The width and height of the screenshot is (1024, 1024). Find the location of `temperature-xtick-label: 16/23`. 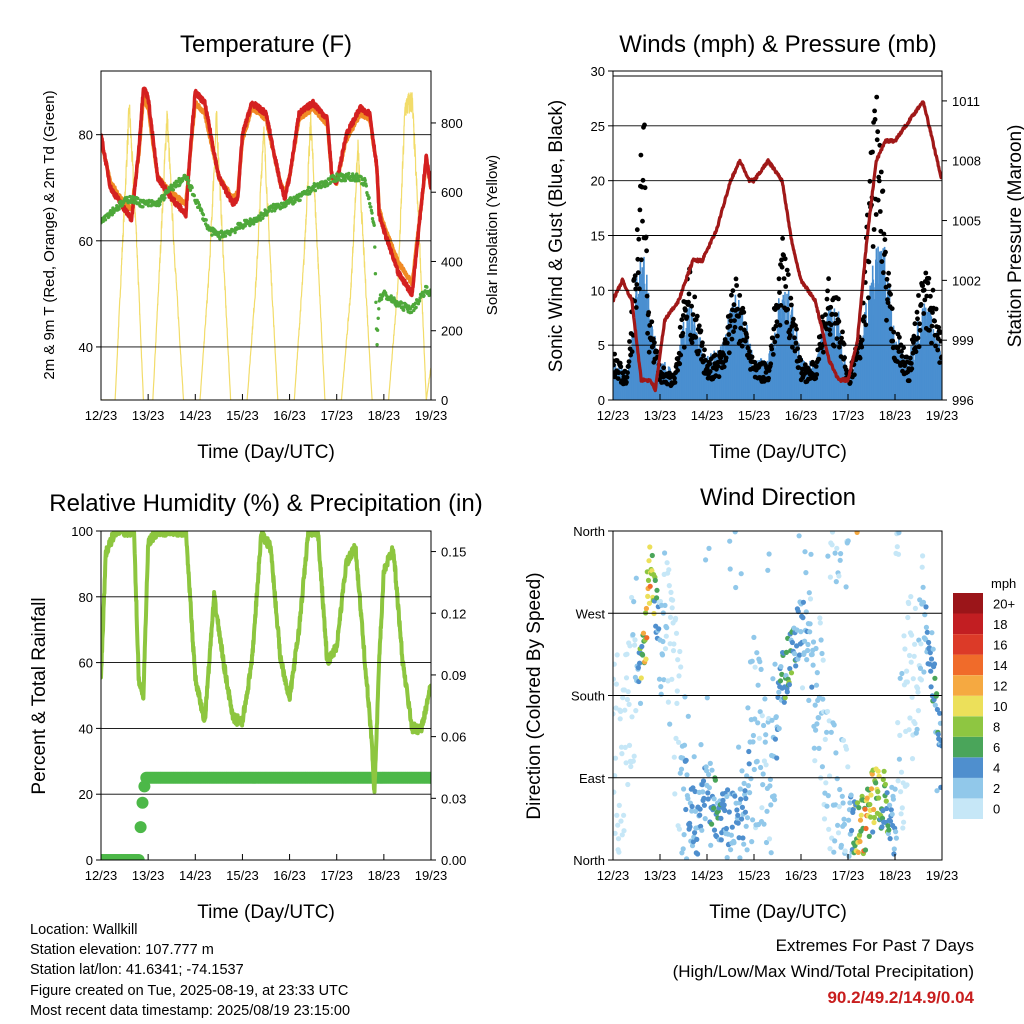

temperature-xtick-label: 16/23 is located at coordinates (289, 415).